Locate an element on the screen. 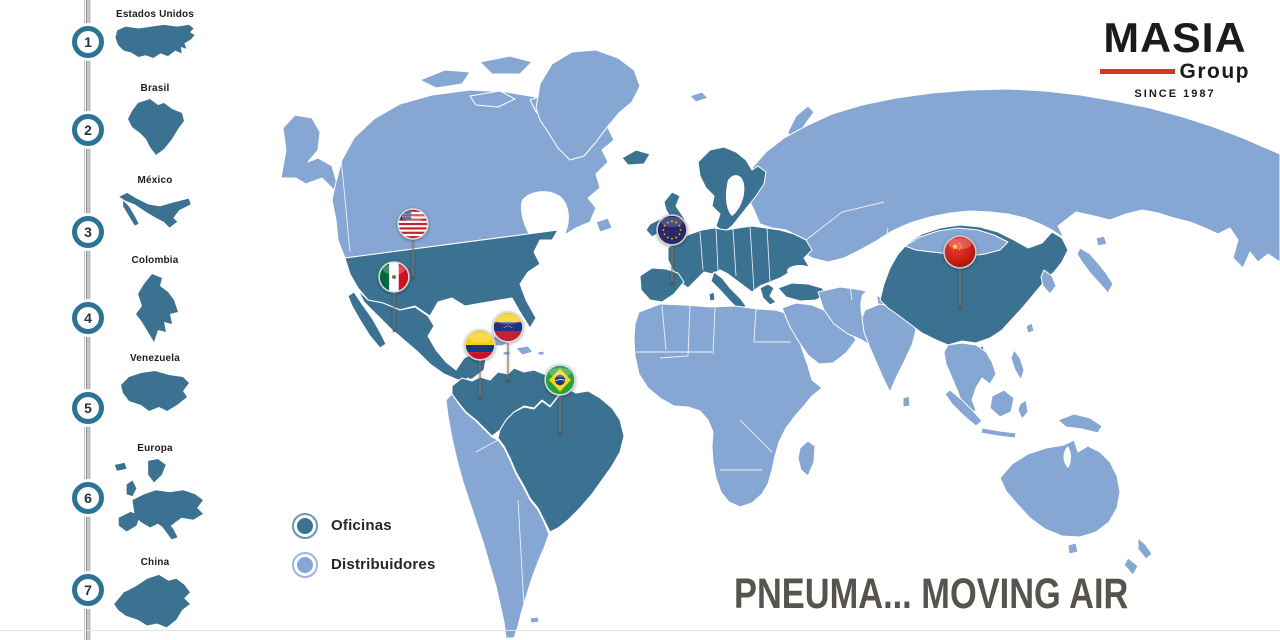 This screenshot has width=1280, height=640. office-dot-icon is located at coordinates (305, 525).